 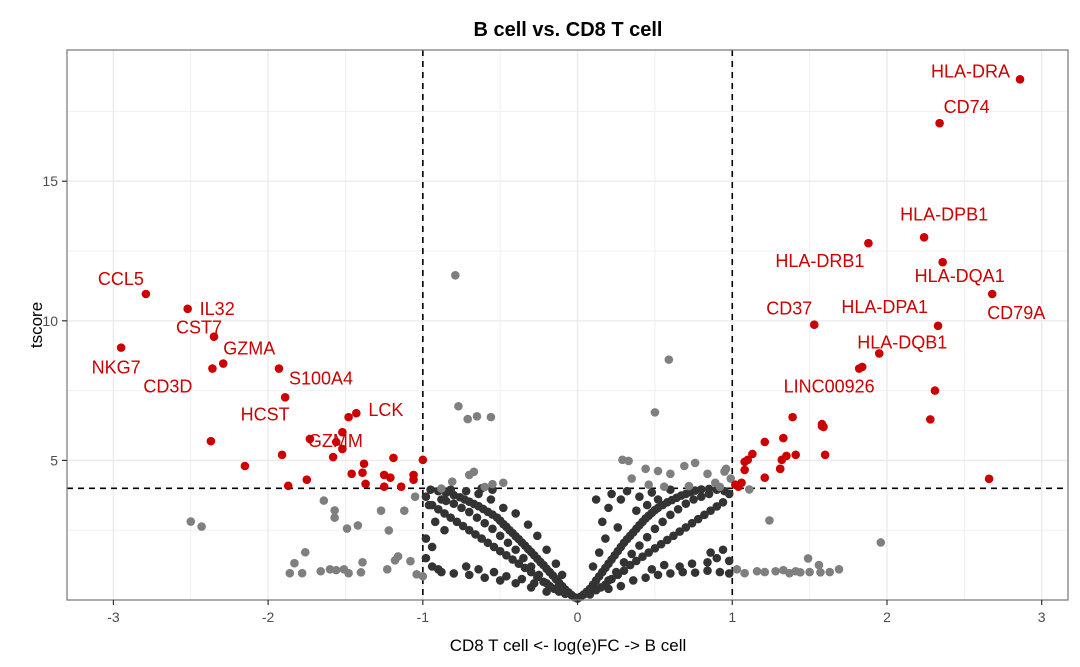 I want to click on point-hla-dqb1, so click(x=879, y=353).